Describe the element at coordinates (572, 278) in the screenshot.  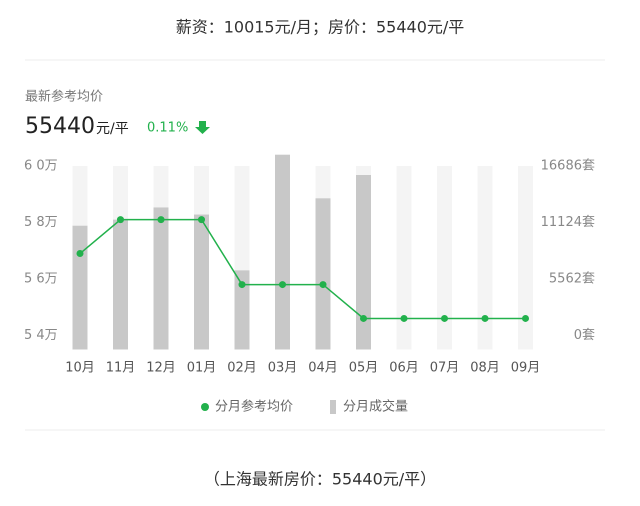
I see `y2-tick-label: 5562套` at that location.